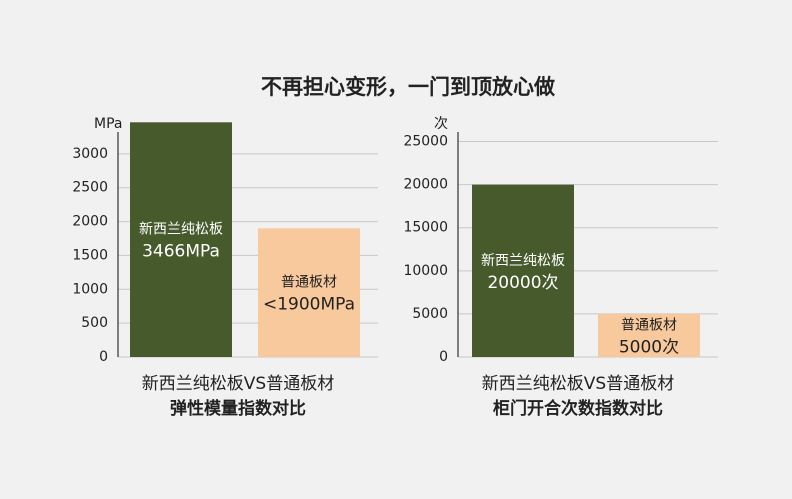 The width and height of the screenshot is (792, 499). Describe the element at coordinates (425, 228) in the screenshot. I see `y-tick-label: 15000` at that location.